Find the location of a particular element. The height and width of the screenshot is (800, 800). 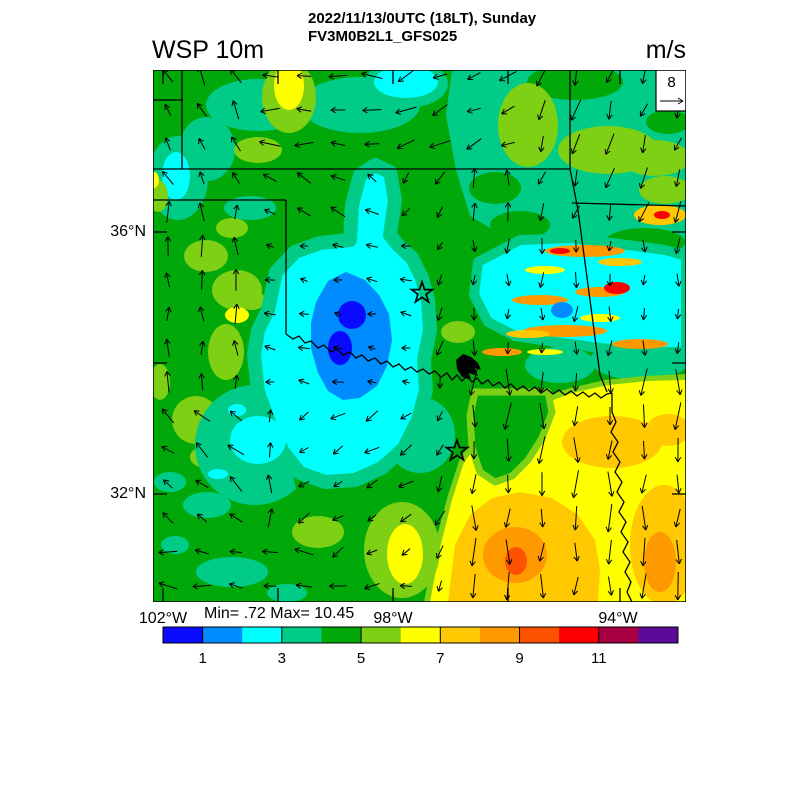

reference-vector-value: 8 is located at coordinates (671, 82).